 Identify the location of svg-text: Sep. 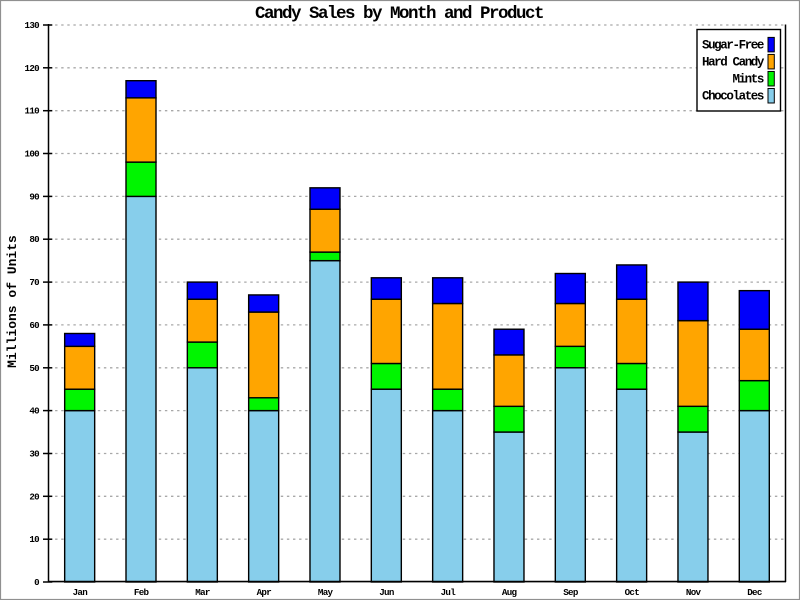
(571, 592).